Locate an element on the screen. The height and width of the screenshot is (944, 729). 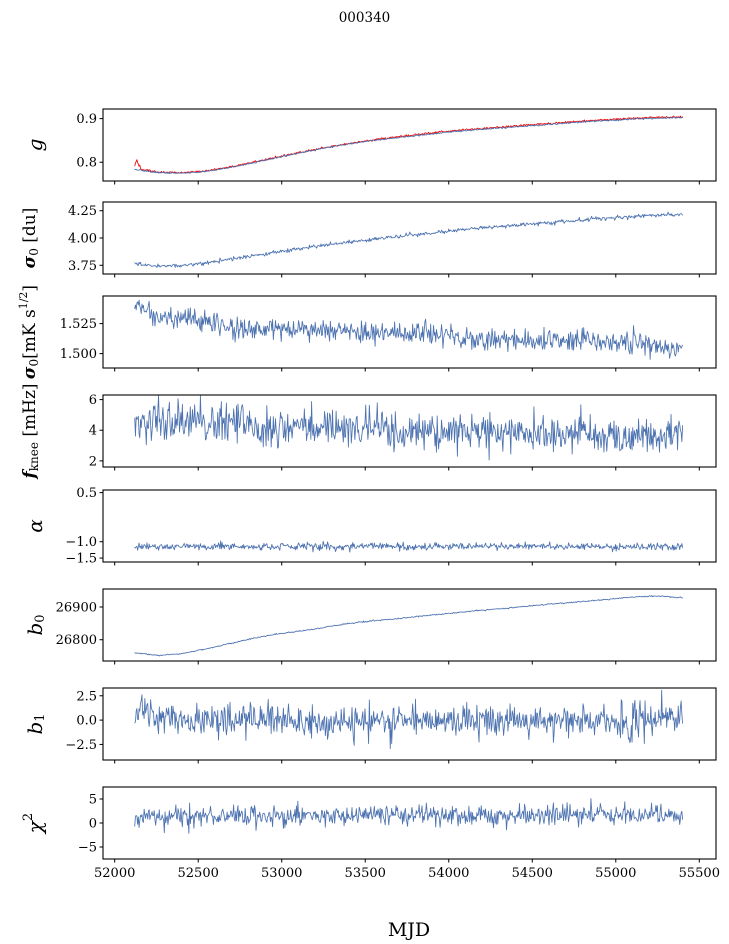
panel-alpha: −1.5 −1.0 0.5 α is located at coordinates (370, 526).